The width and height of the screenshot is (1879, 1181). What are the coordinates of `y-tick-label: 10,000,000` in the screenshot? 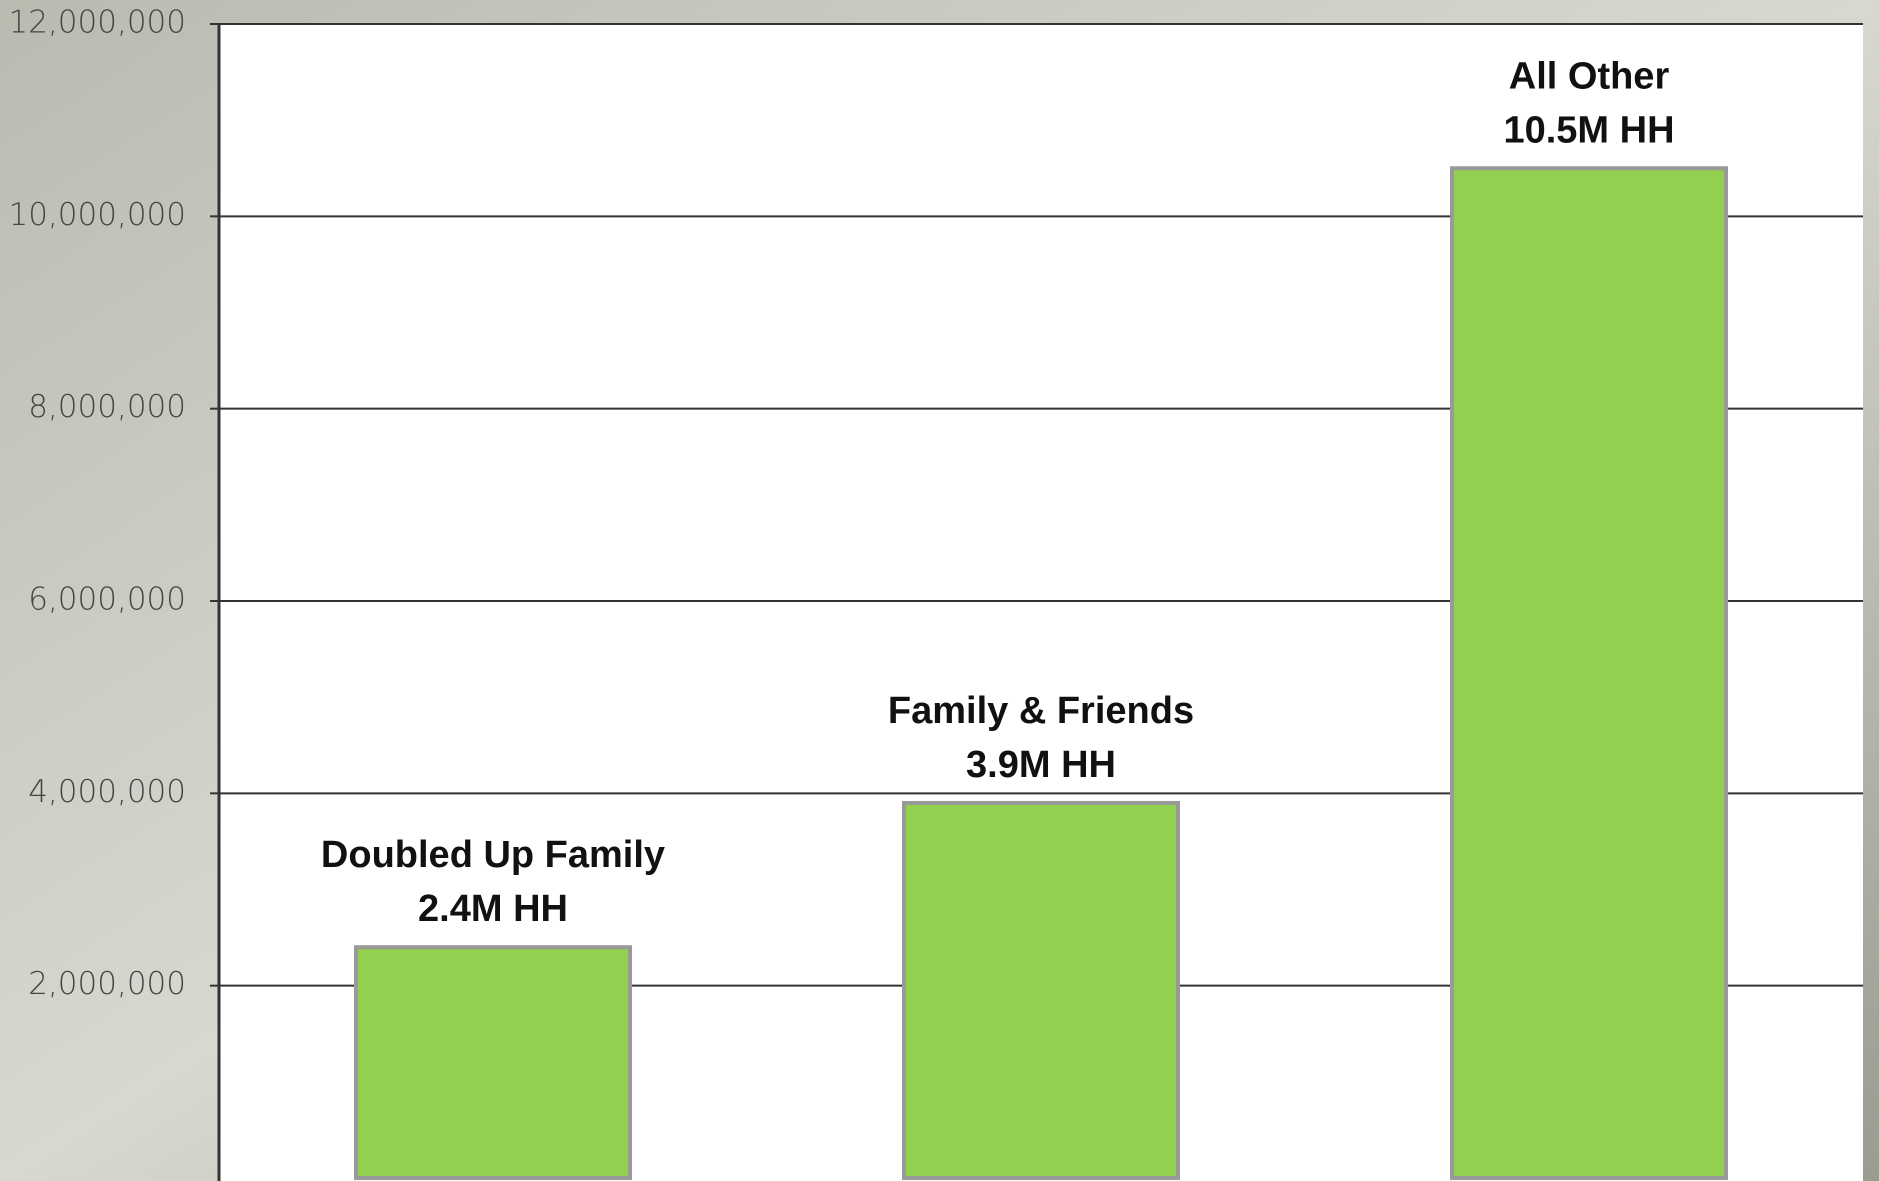 It's located at (98, 215).